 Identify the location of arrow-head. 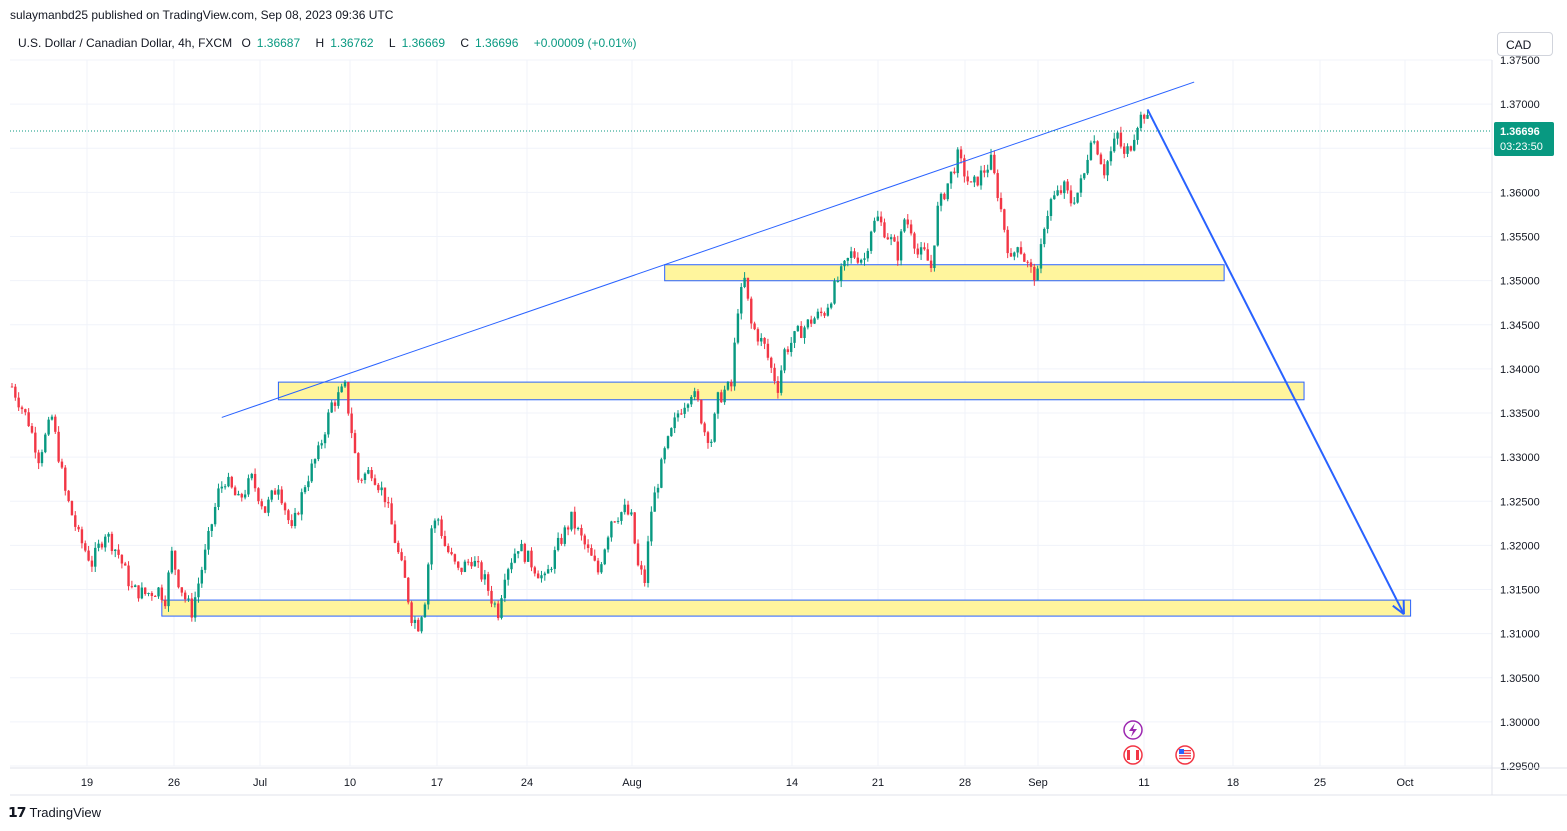
(1398, 610).